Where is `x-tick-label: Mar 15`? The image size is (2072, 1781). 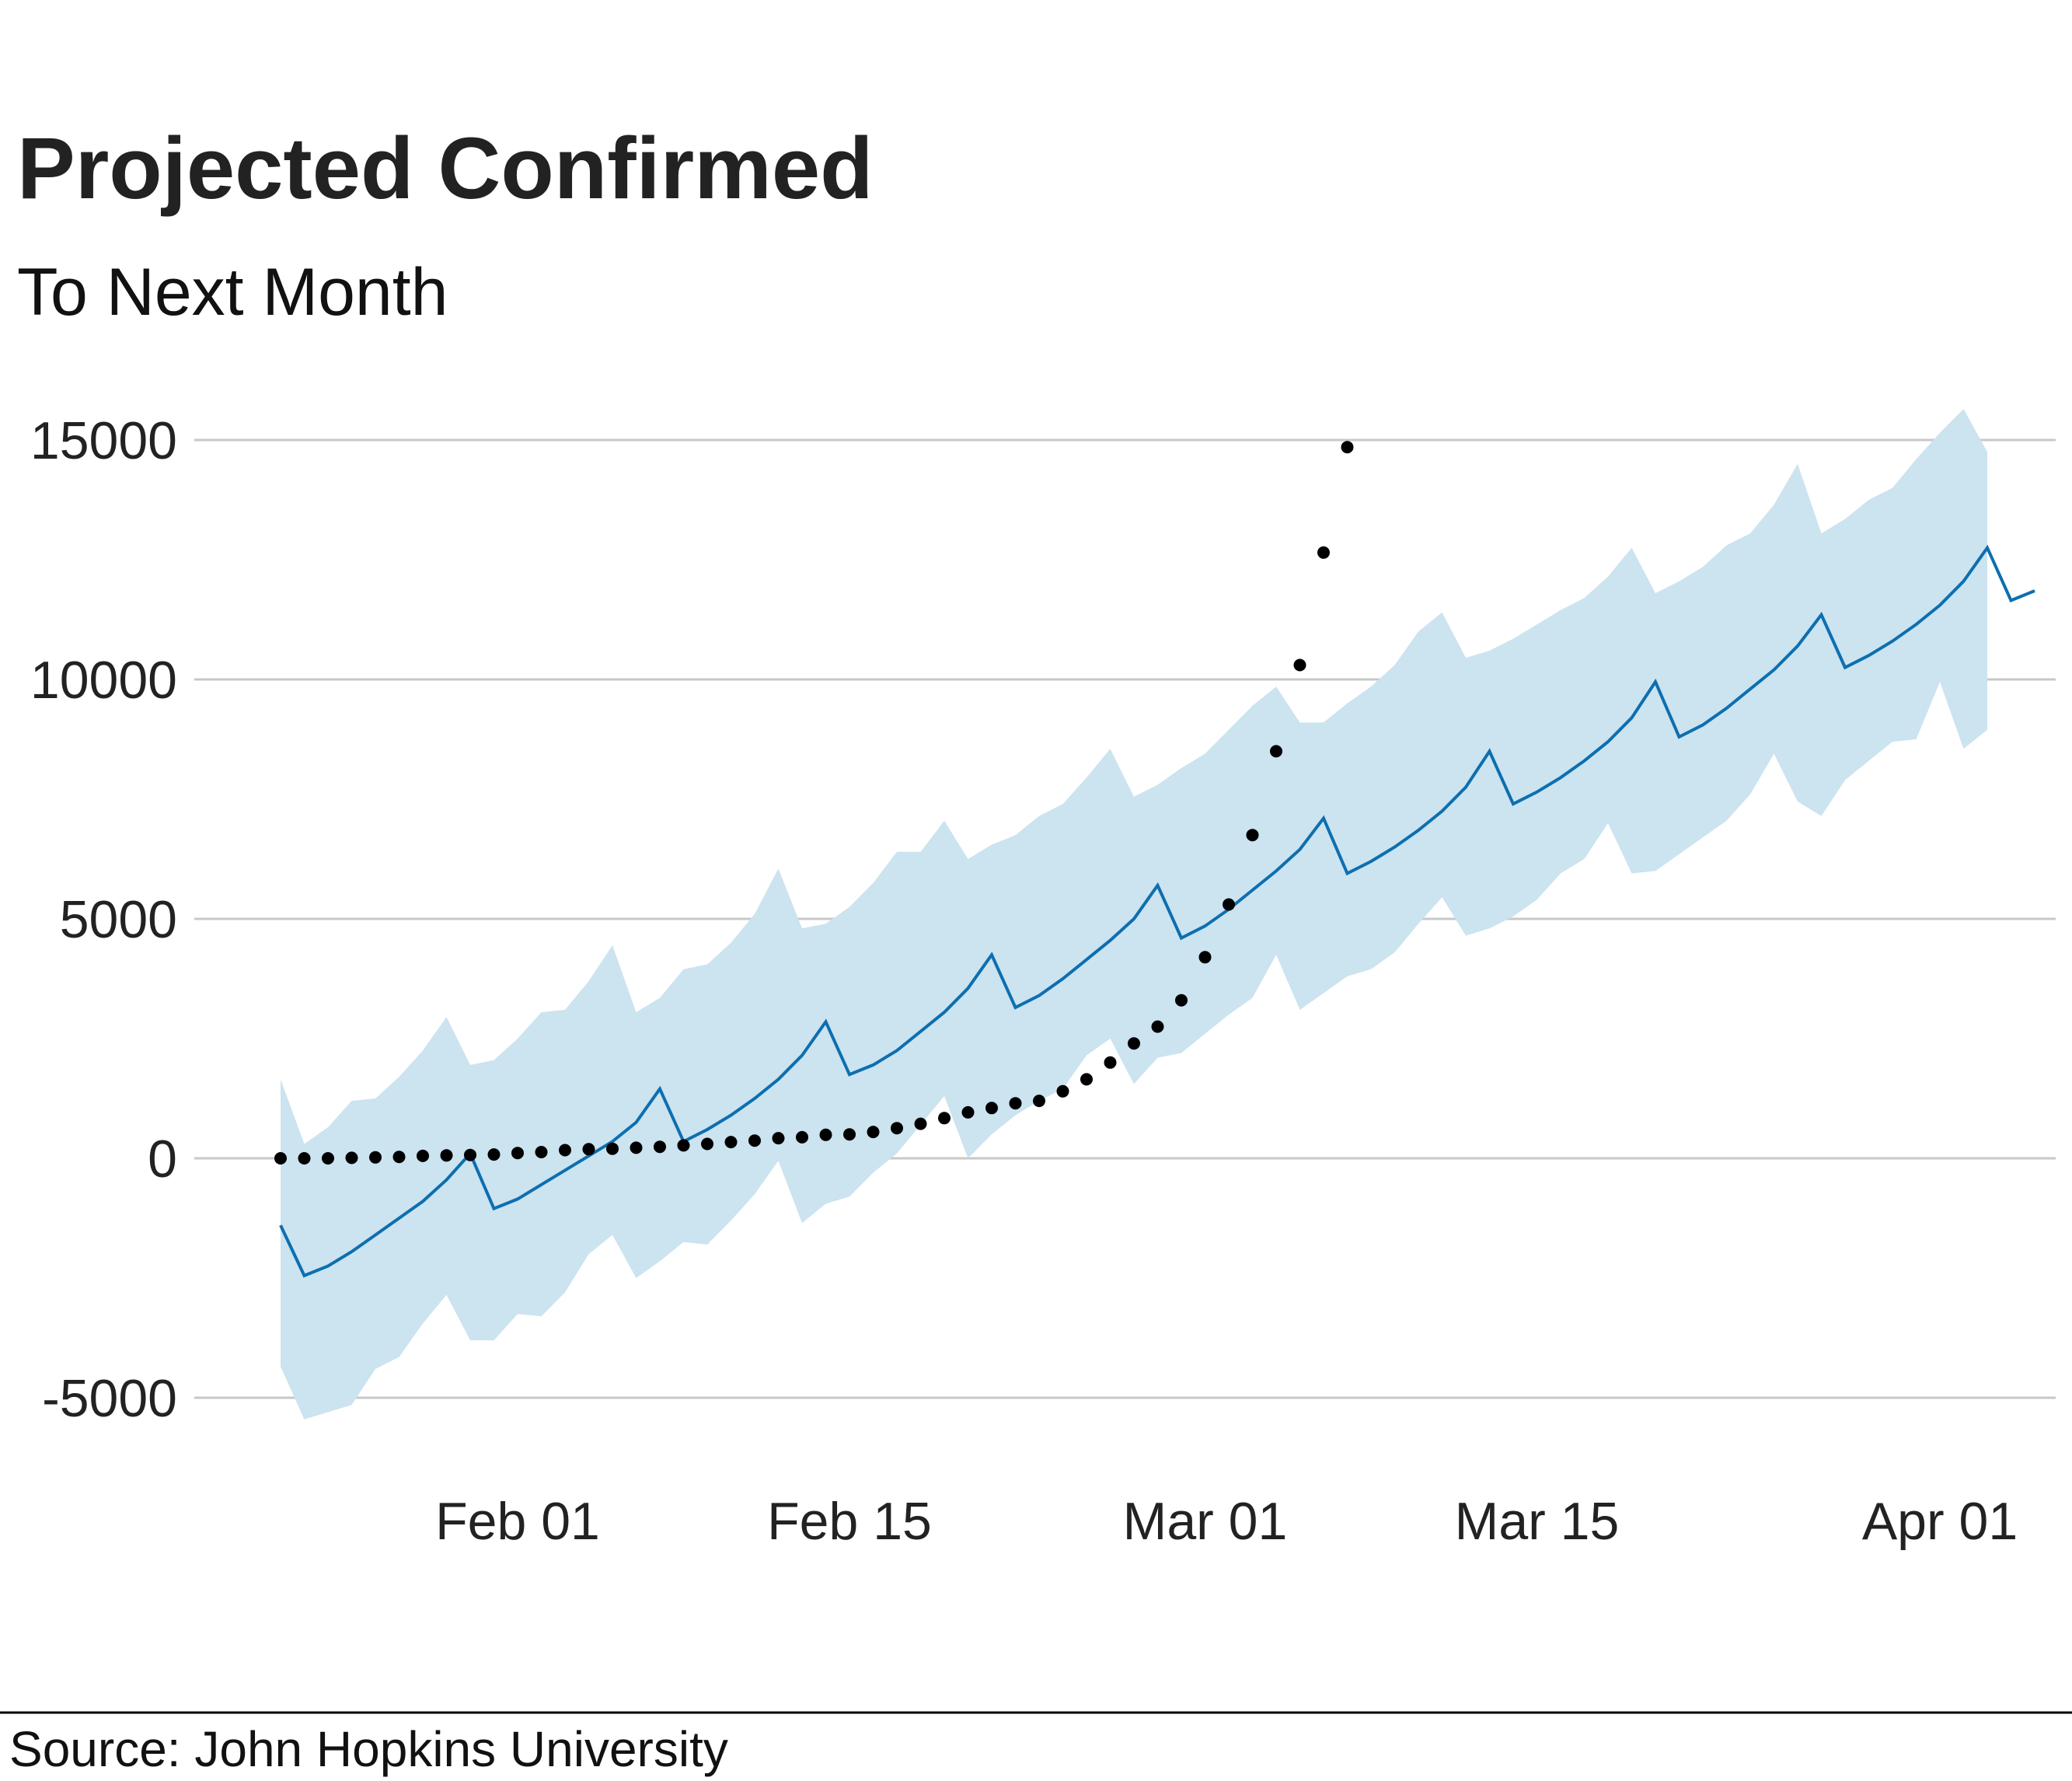
x-tick-label: Mar 15 is located at coordinates (1537, 1521).